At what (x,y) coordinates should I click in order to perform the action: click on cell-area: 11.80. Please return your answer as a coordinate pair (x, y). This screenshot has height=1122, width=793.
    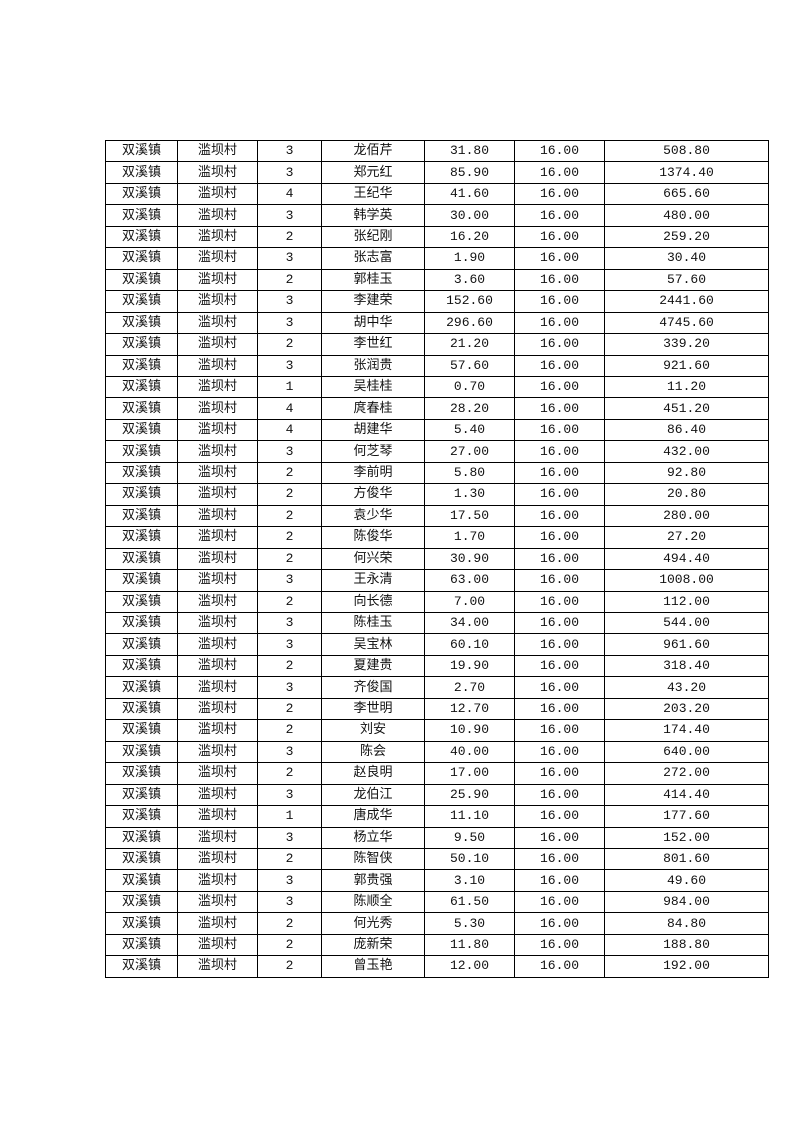
    Looking at the image, I should click on (469, 945).